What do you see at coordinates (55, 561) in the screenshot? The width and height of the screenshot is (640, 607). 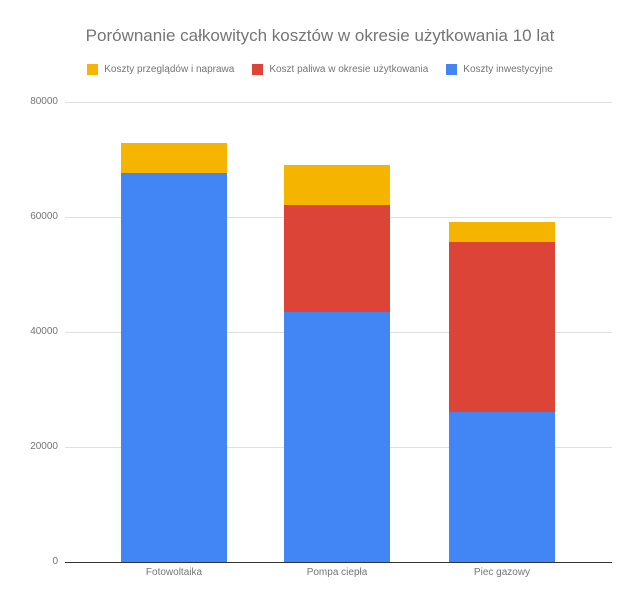 I see `y-tick-label: 0` at bounding box center [55, 561].